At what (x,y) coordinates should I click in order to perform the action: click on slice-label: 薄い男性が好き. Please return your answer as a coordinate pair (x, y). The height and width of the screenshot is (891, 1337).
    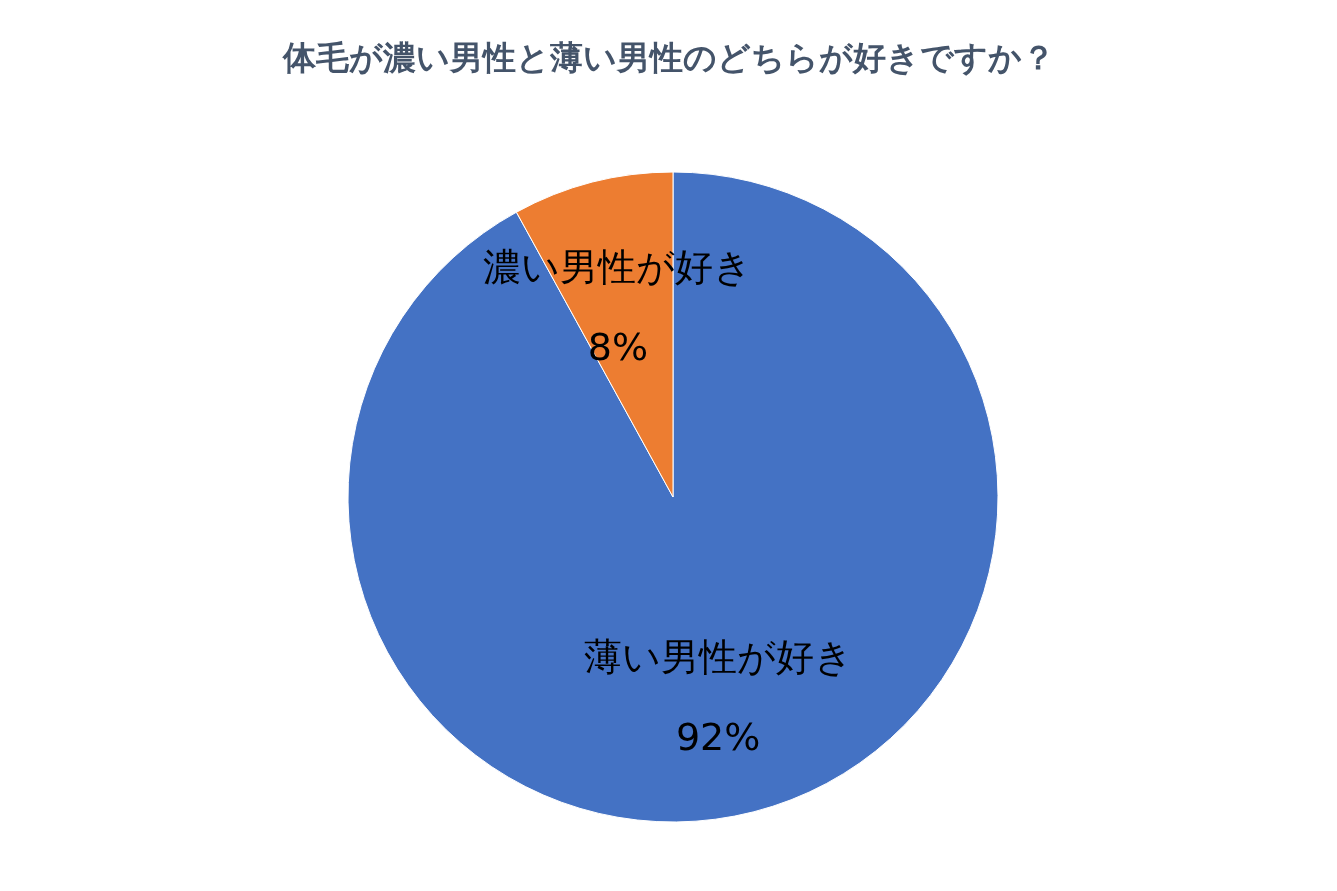
    Looking at the image, I should click on (718, 657).